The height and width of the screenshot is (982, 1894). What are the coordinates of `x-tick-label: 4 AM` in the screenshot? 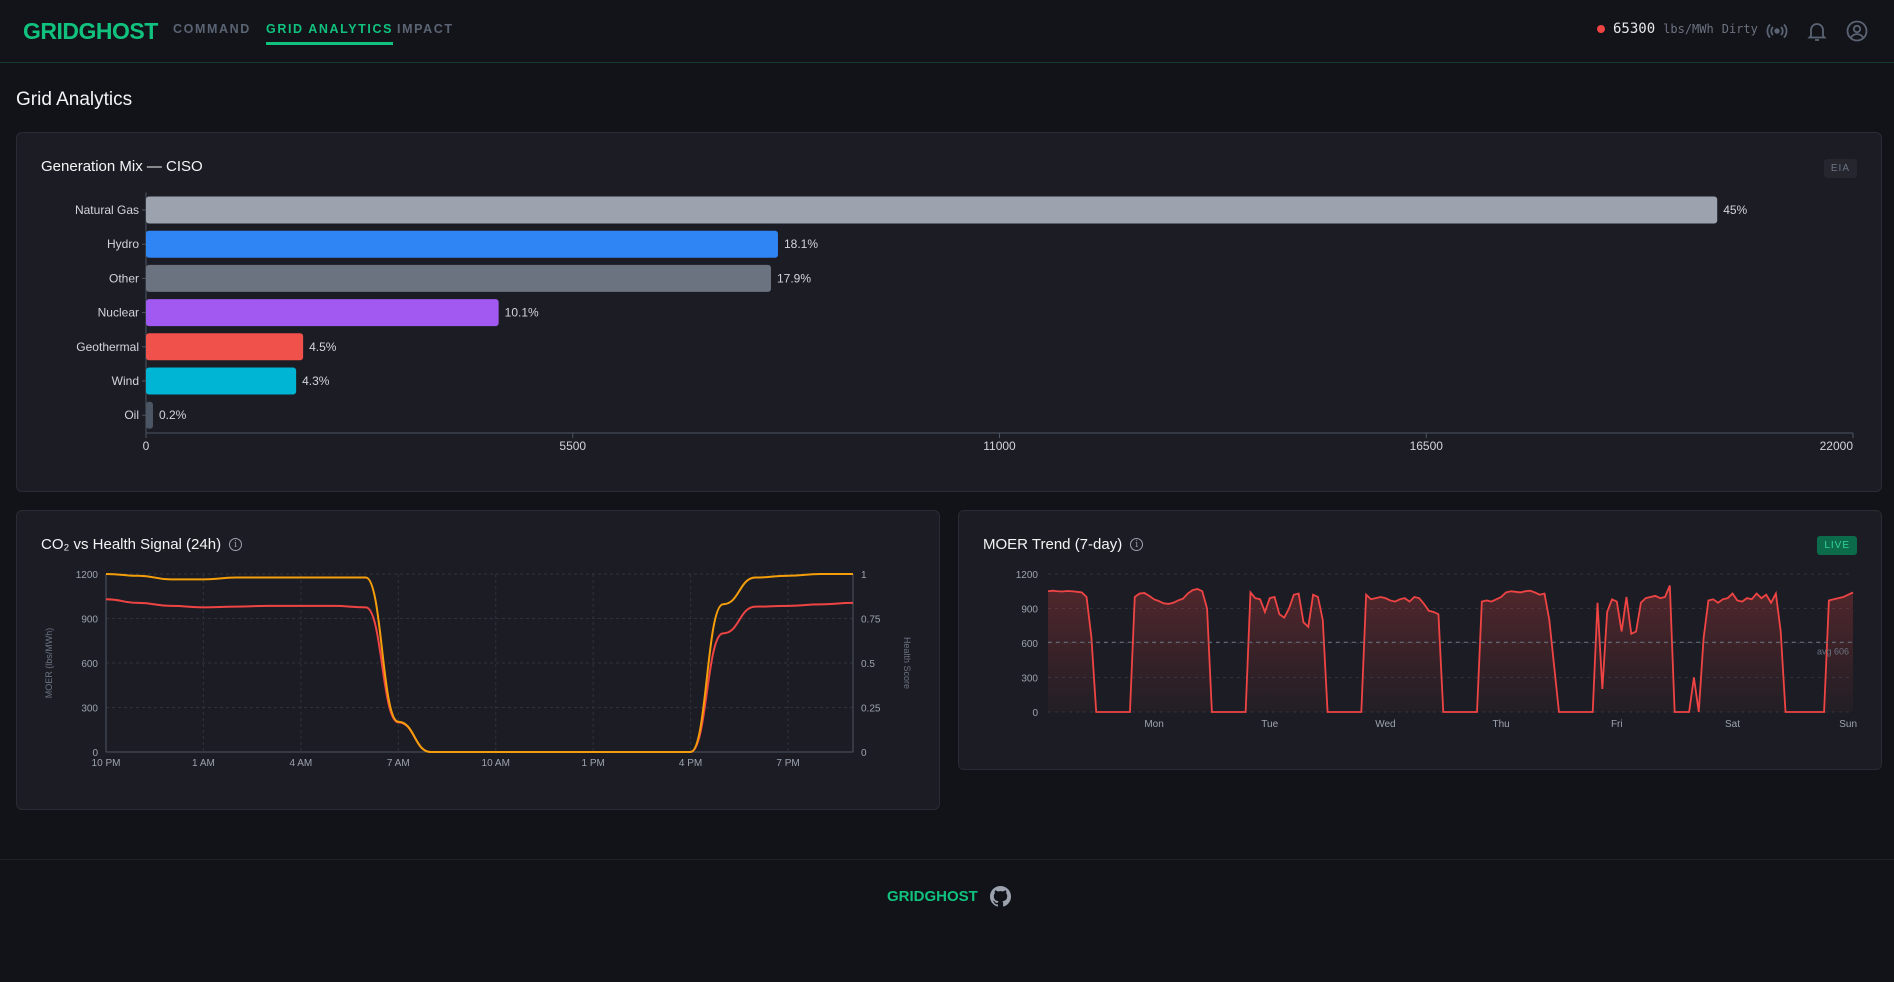 It's located at (300, 763).